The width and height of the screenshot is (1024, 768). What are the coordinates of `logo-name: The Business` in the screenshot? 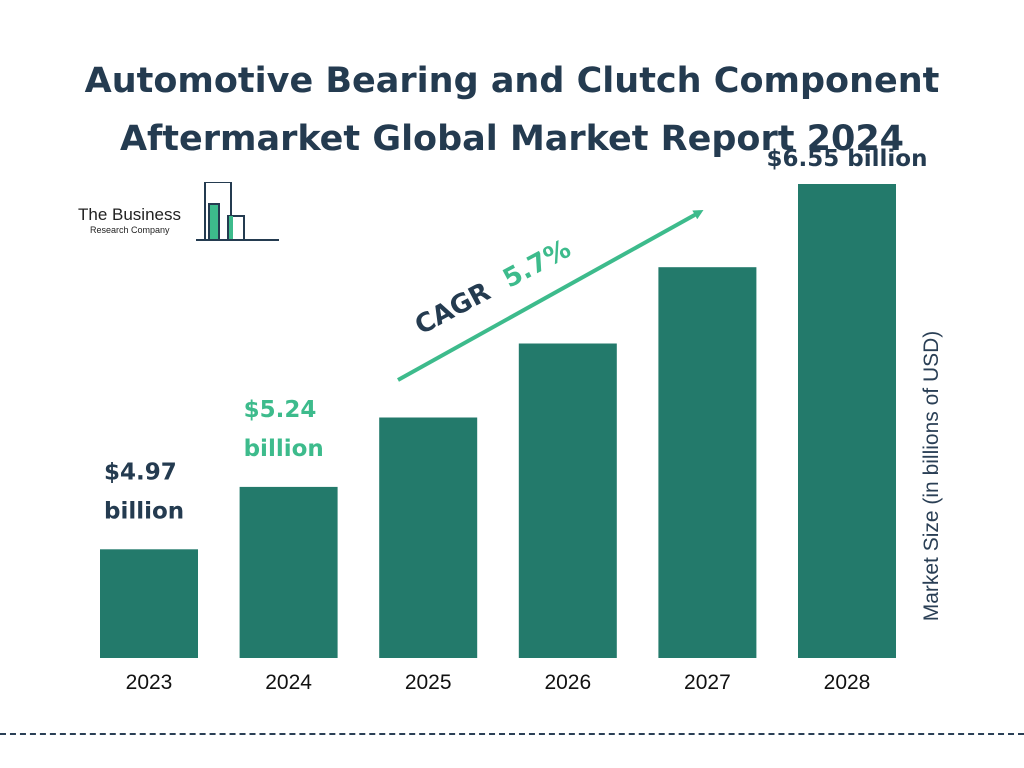 It's located at (129, 214).